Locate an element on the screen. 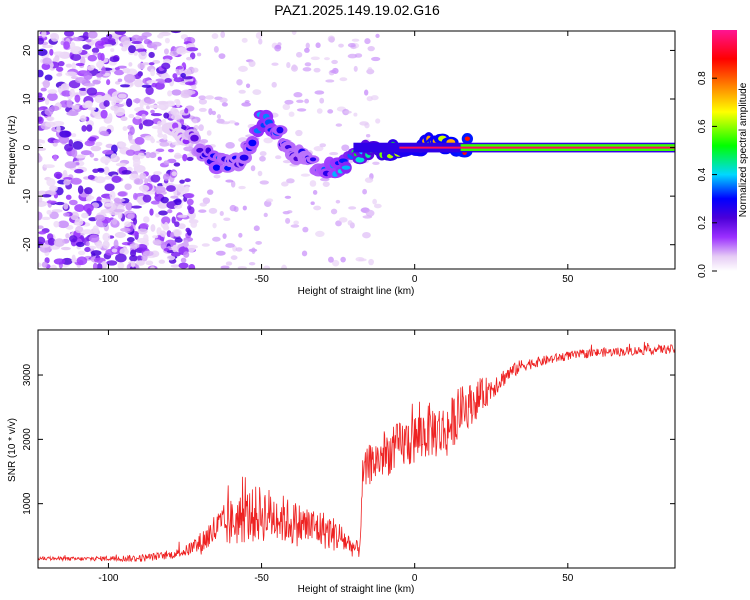  spectrogram-ridge-core is located at coordinates (346, 167).